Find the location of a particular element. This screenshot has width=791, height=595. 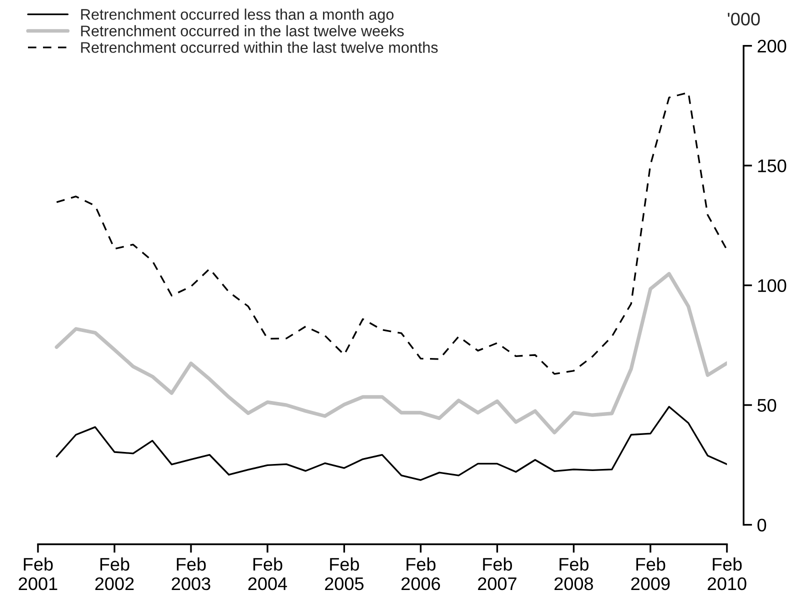

x-tick-label: Feb 2005 is located at coordinates (344, 573).